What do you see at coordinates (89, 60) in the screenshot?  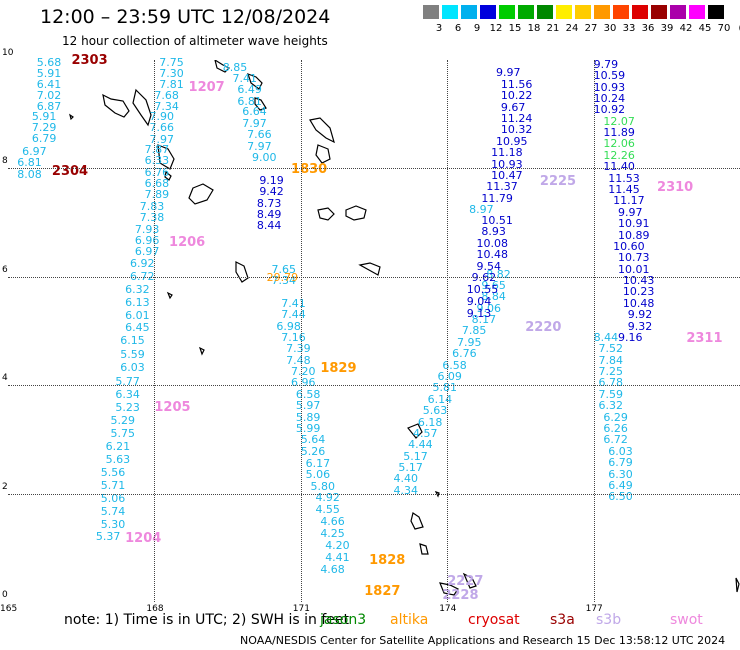 I see `pass-time-label: 2303` at bounding box center [89, 60].